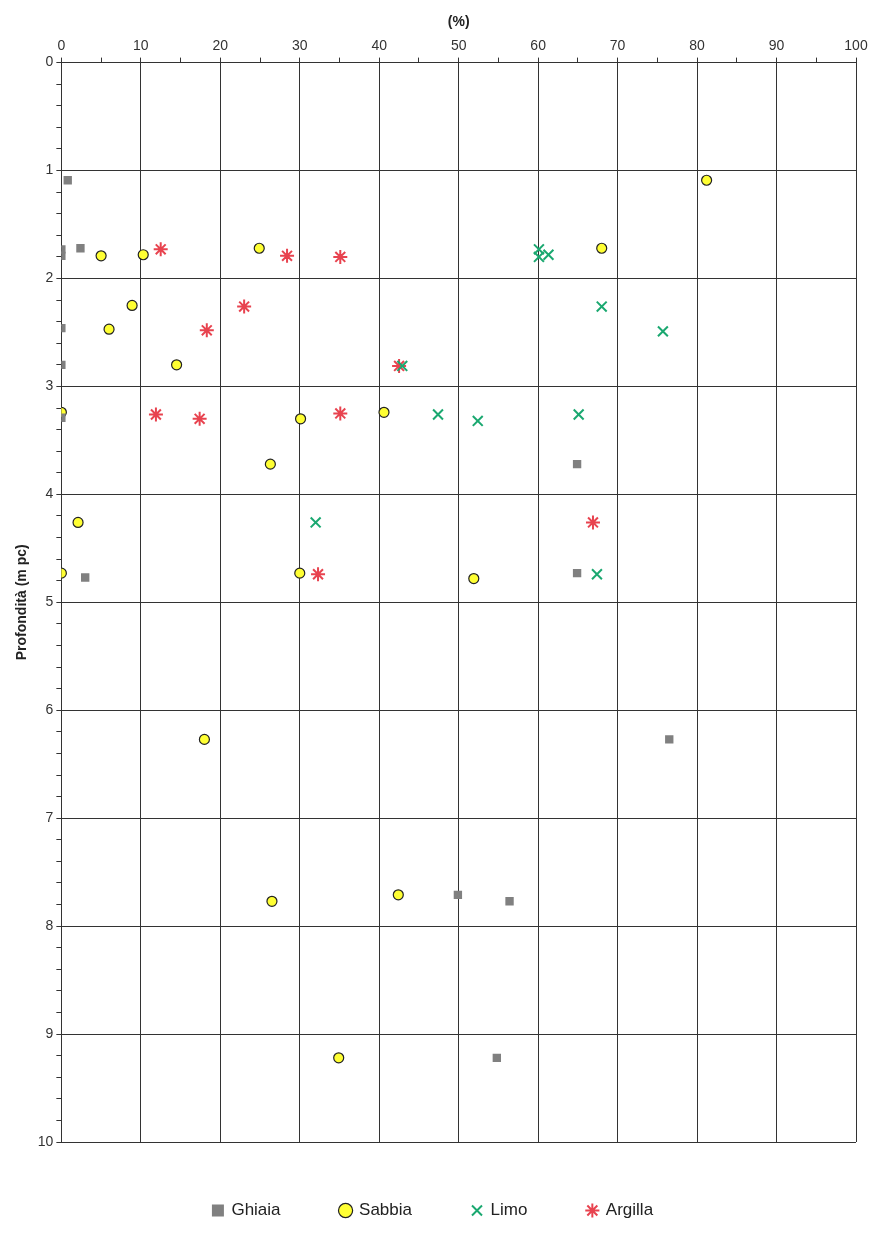  I want to click on y-tick-label: 9, so click(49, 1032).